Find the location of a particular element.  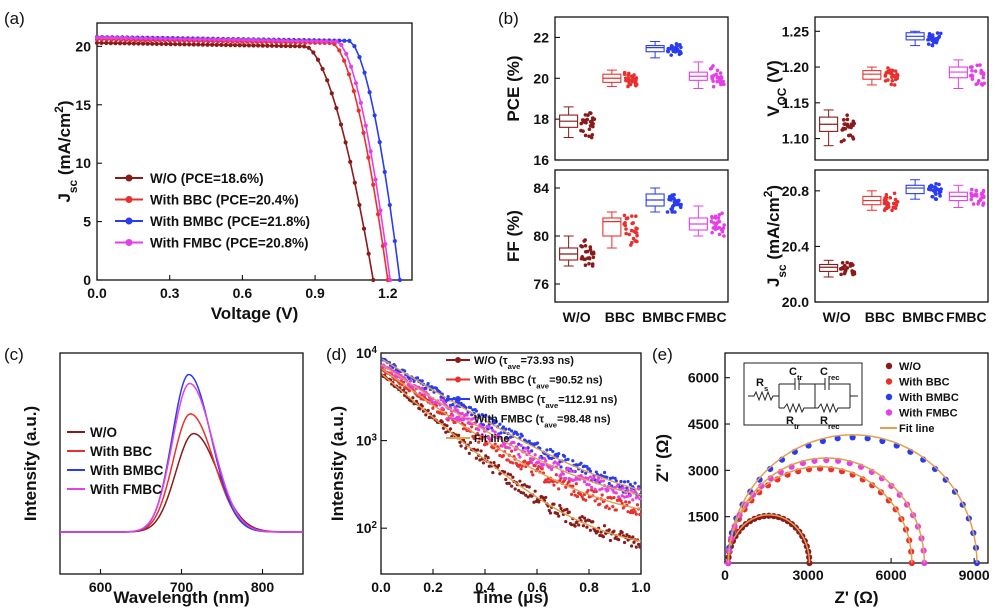

fit-line-fmbc is located at coordinates (511, 430).